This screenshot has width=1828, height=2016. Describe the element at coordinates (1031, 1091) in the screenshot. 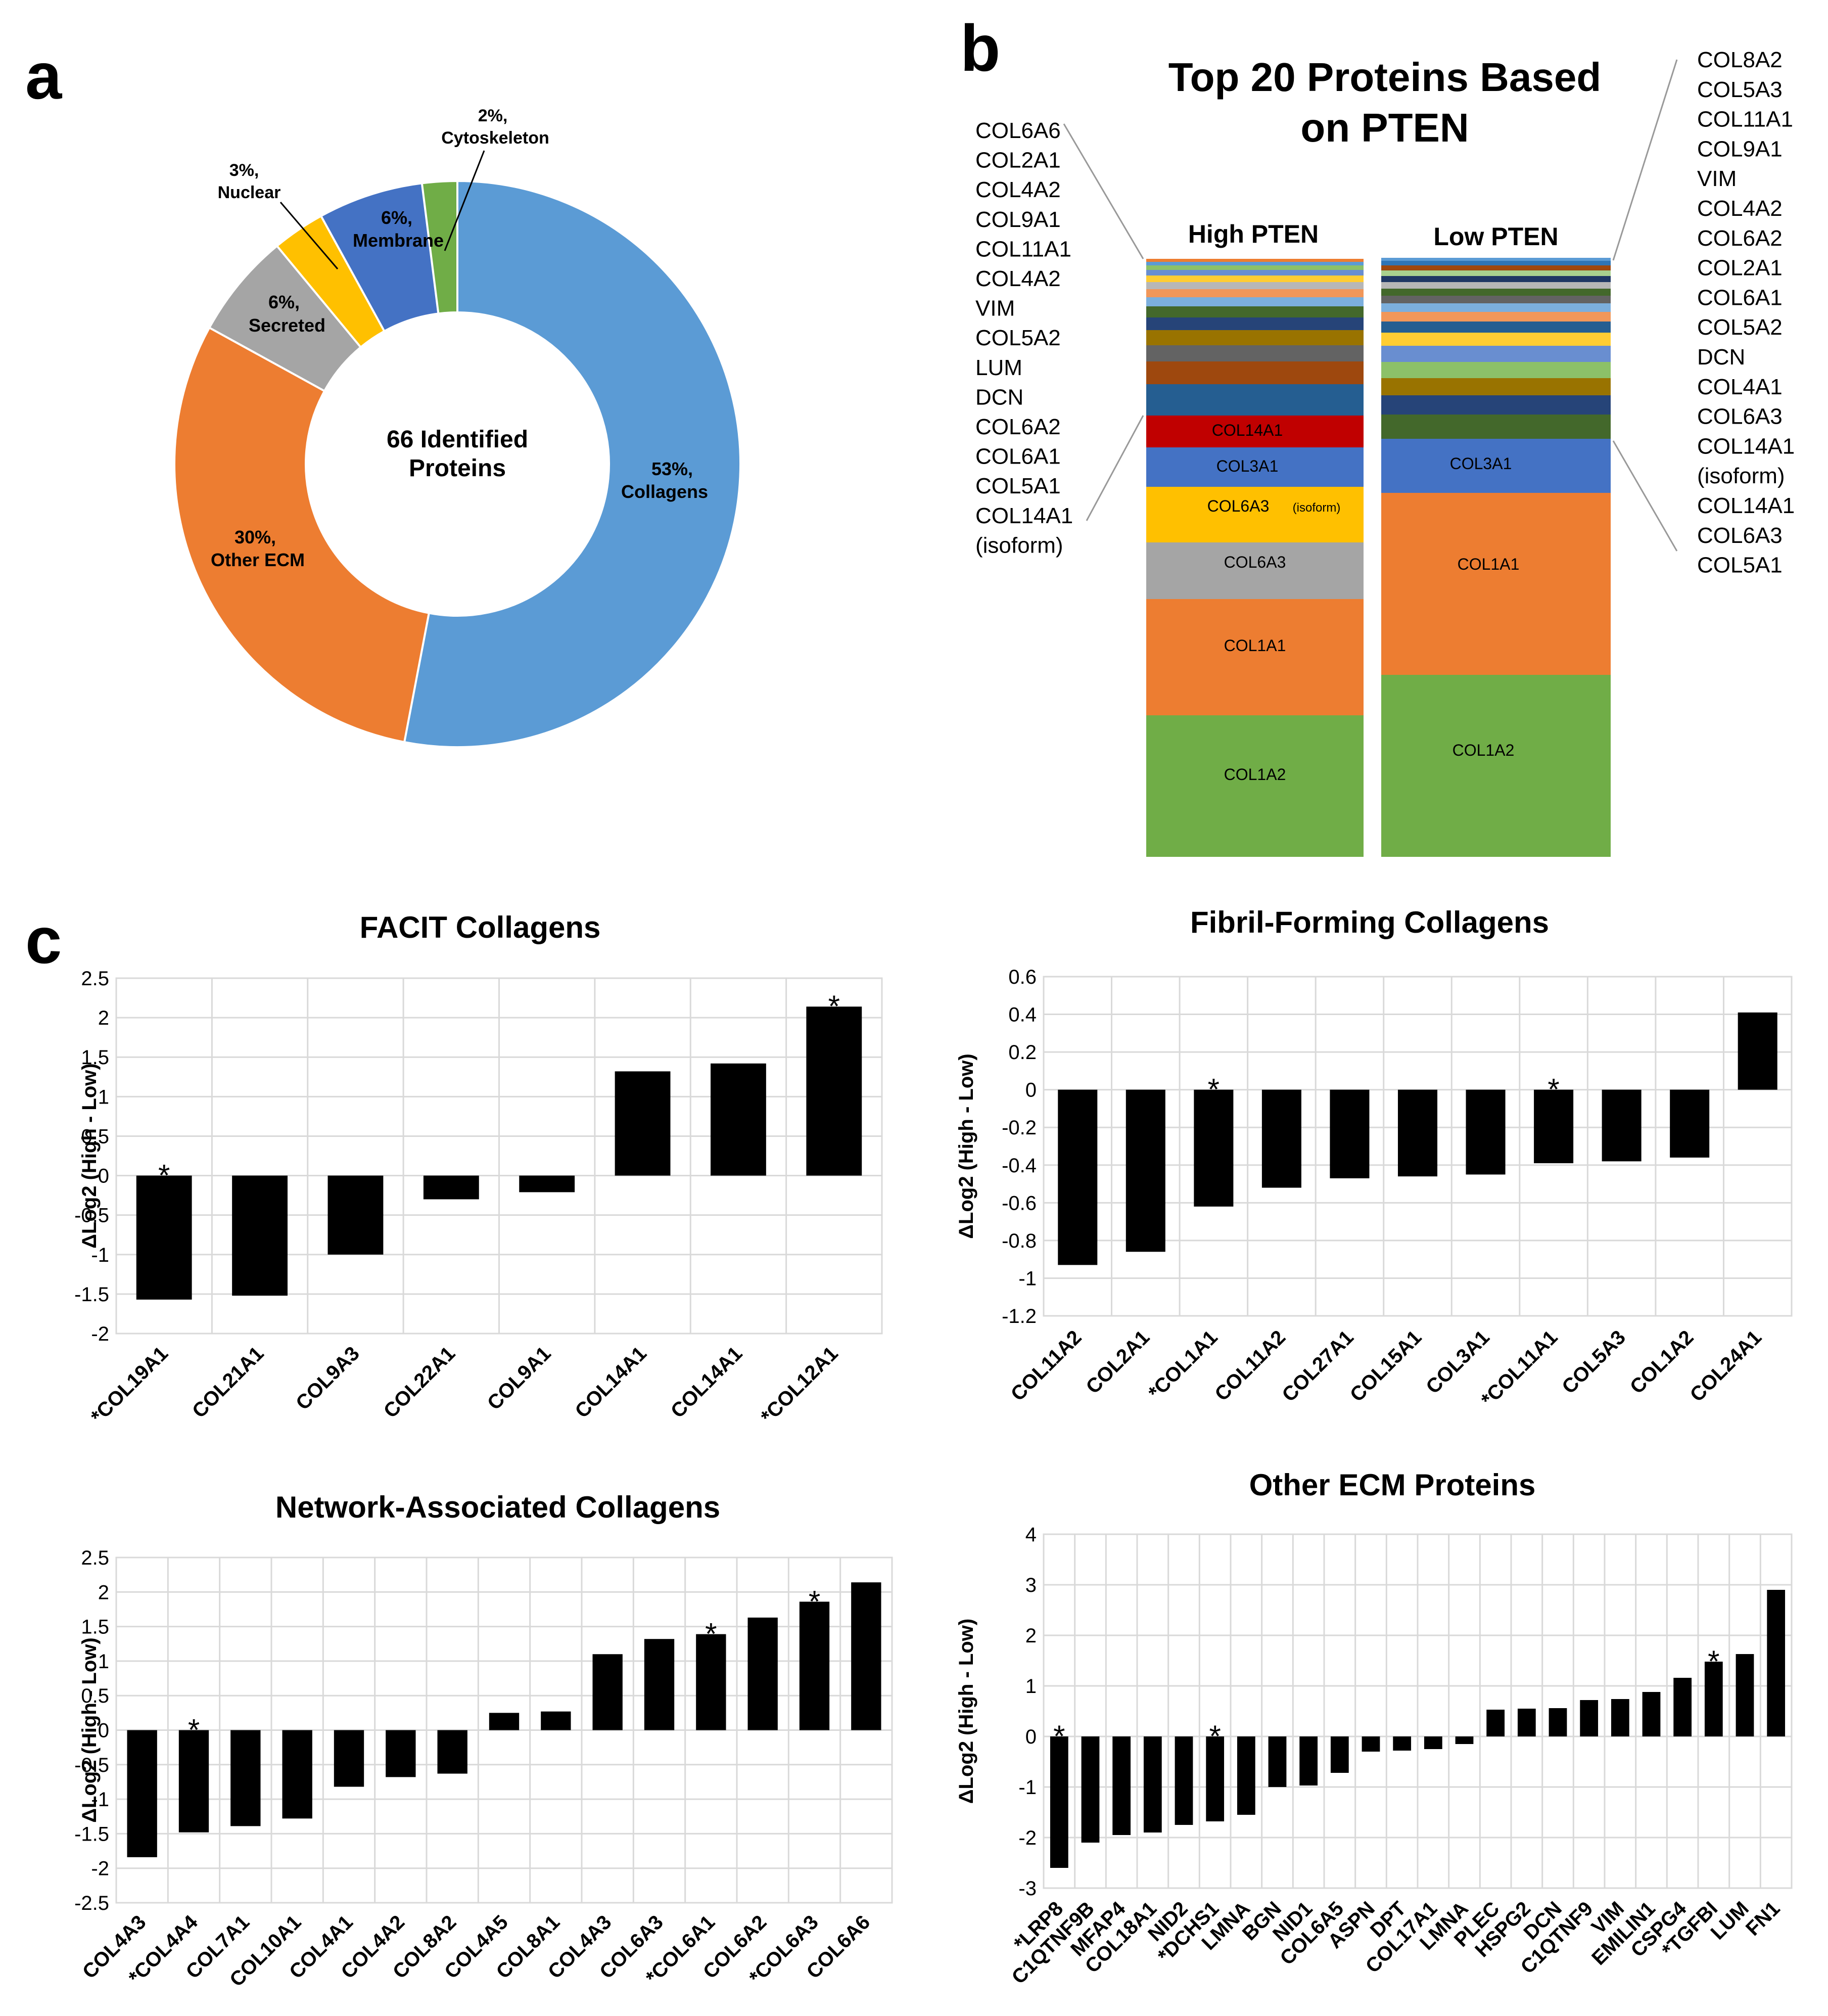

I see `y-tick-label: 0` at that location.